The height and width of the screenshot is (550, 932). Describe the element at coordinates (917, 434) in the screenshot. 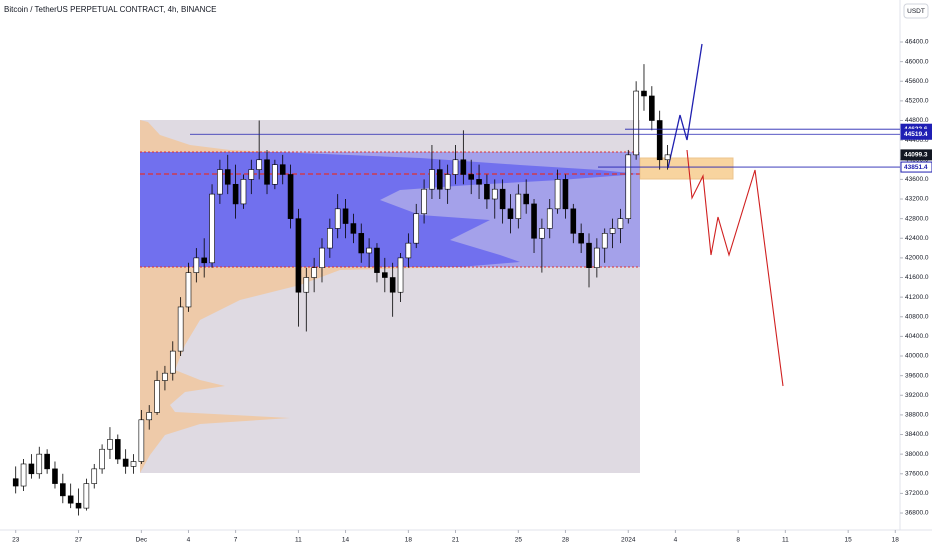

I see `y-tick-label: 38400.0` at that location.